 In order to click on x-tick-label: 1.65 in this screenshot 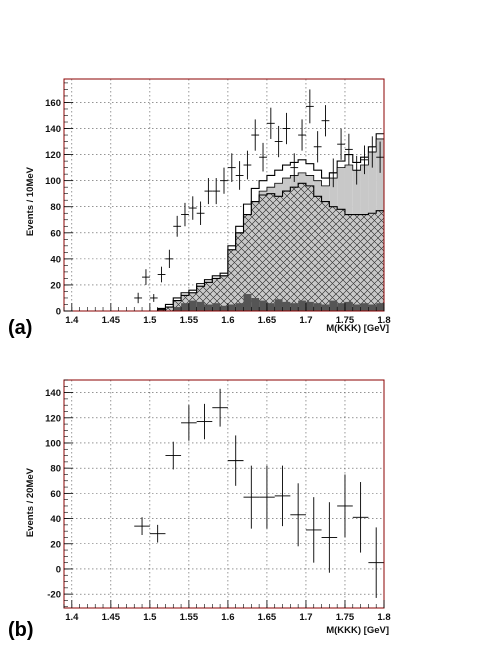, I will do `click(267, 617)`.